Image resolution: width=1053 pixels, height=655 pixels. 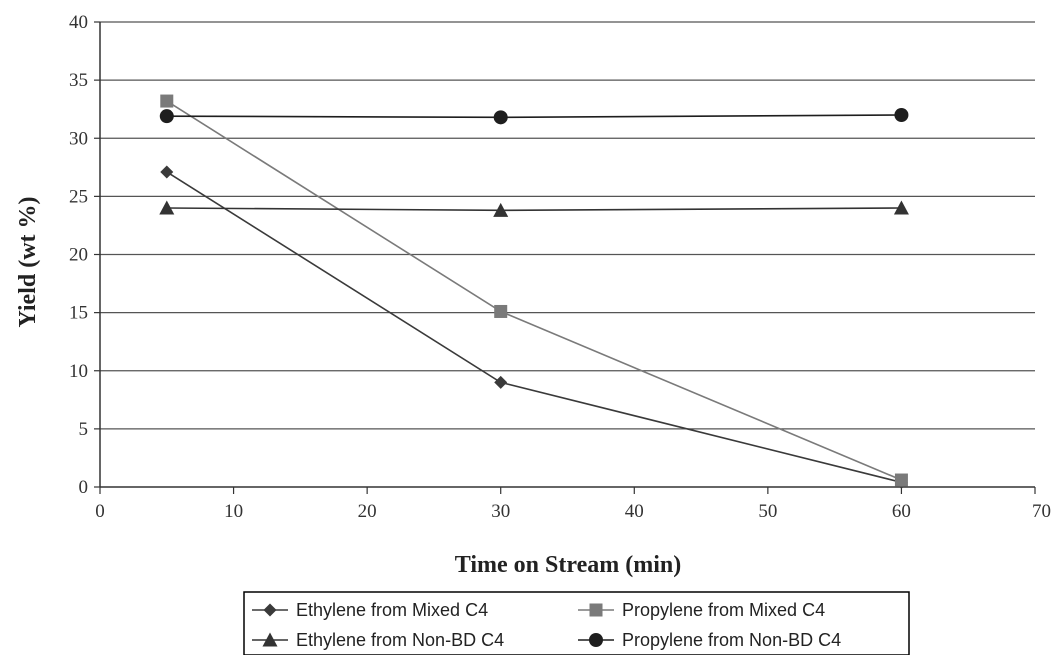 What do you see at coordinates (233, 511) in the screenshot?
I see `x-tick-label: 10` at bounding box center [233, 511].